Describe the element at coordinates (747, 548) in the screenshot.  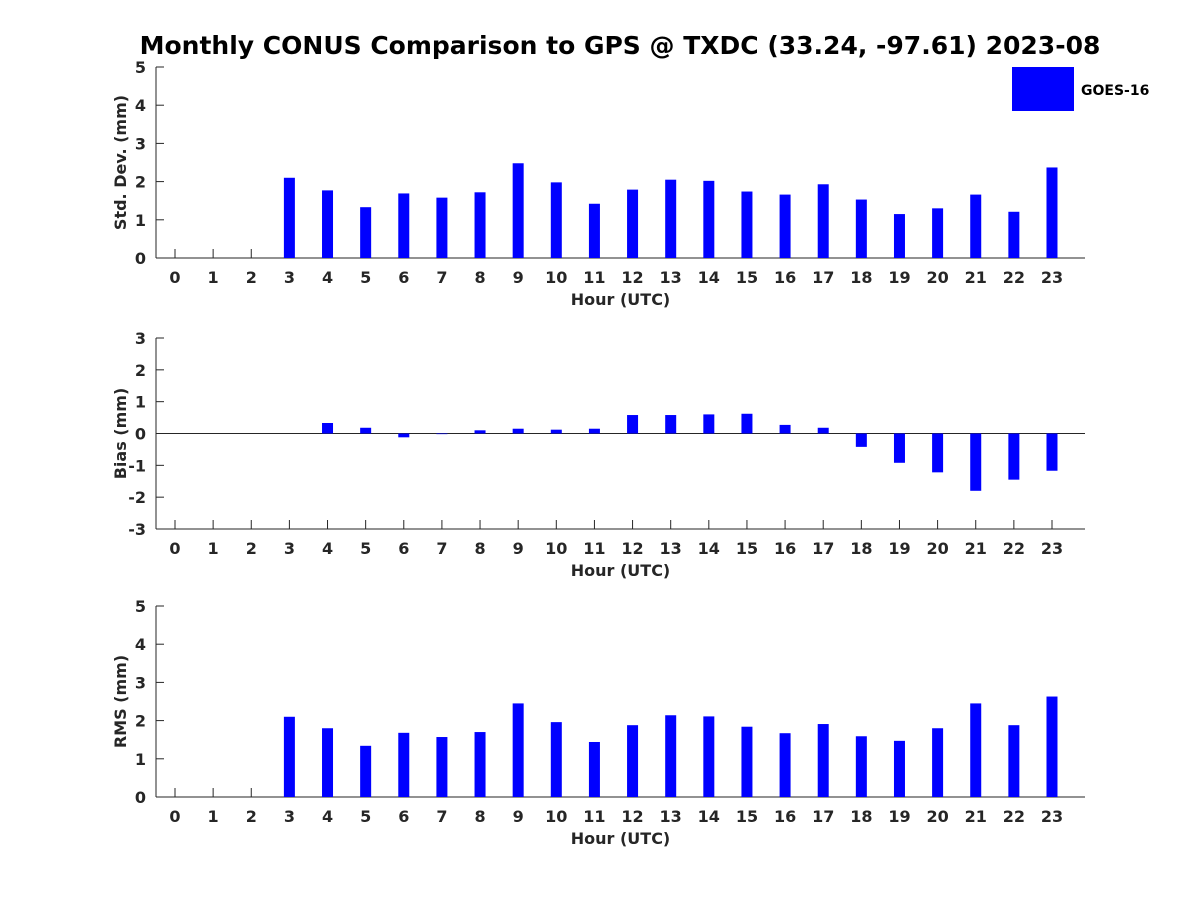
I see `bias-x-tick-label: 15` at that location.